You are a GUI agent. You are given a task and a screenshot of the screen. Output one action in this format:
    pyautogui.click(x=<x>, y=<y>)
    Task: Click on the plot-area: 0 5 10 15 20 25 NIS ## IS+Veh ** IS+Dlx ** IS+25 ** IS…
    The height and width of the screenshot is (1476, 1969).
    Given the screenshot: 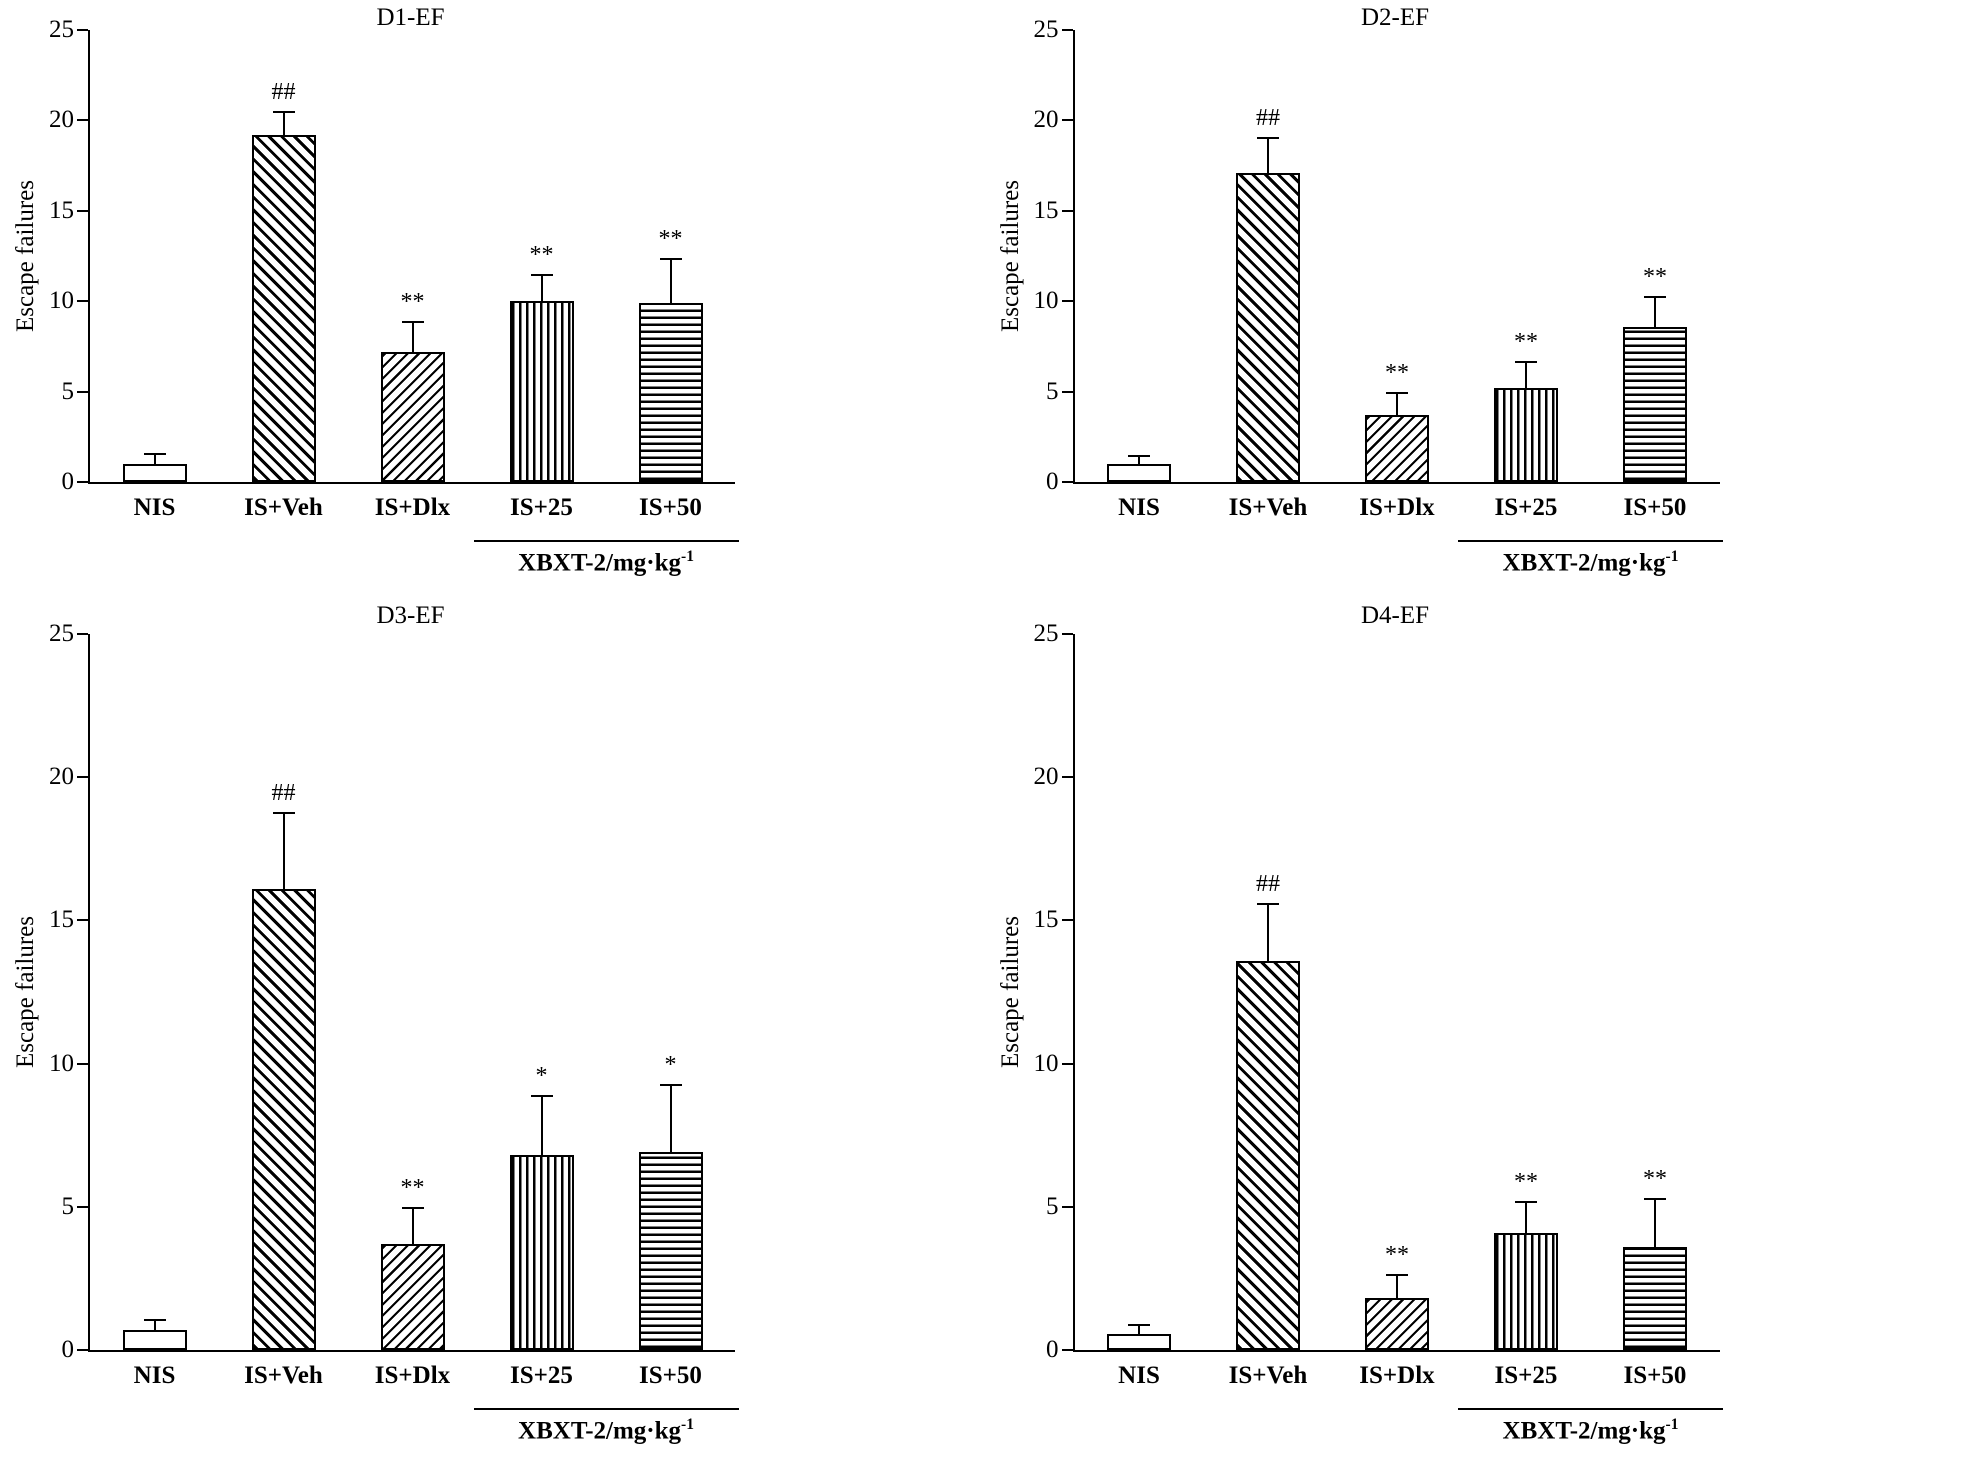 What is the action you would take?
    pyautogui.click(x=394, y=296)
    